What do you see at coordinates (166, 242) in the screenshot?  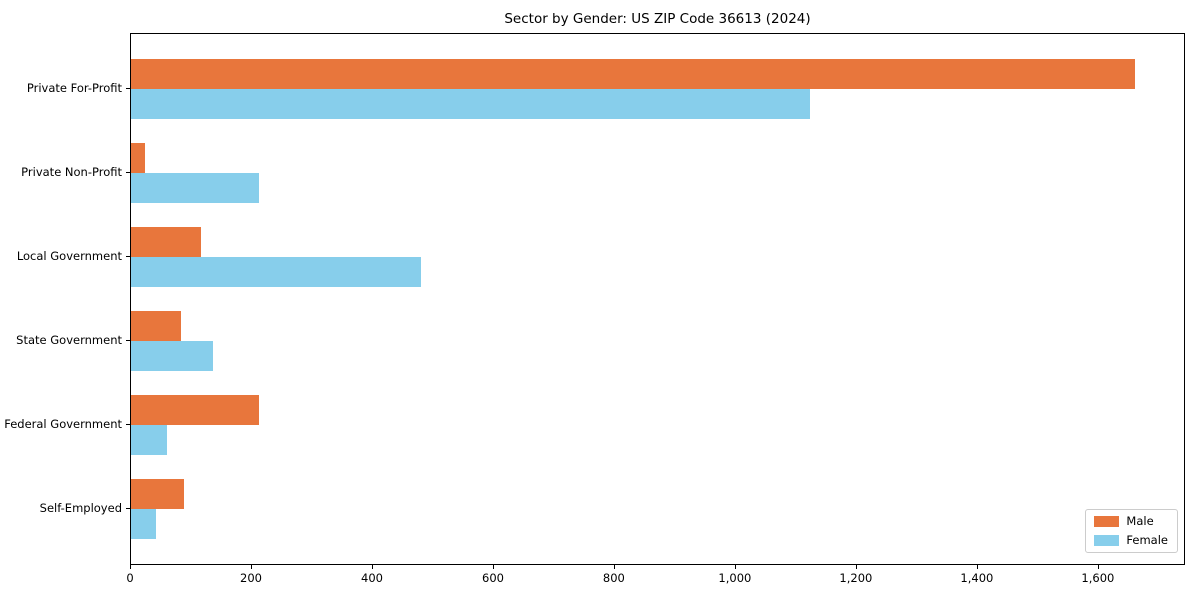 I see `bar-male-local-government` at bounding box center [166, 242].